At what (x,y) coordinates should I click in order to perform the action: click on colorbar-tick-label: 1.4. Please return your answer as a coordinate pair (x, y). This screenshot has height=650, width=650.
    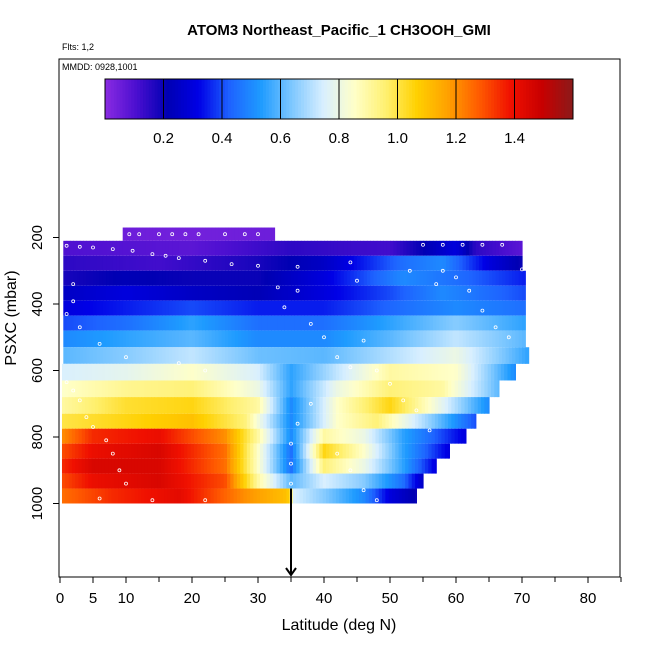
    Looking at the image, I should click on (514, 138).